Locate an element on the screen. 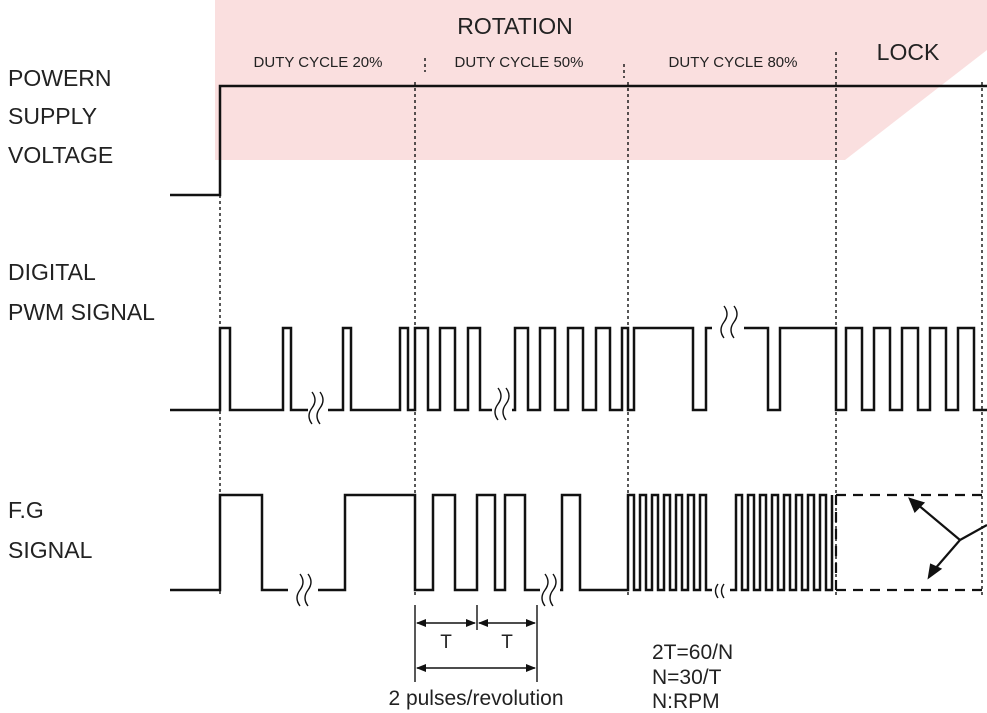 This screenshot has height=713, width=987. period-label-2: T is located at coordinates (507, 642).